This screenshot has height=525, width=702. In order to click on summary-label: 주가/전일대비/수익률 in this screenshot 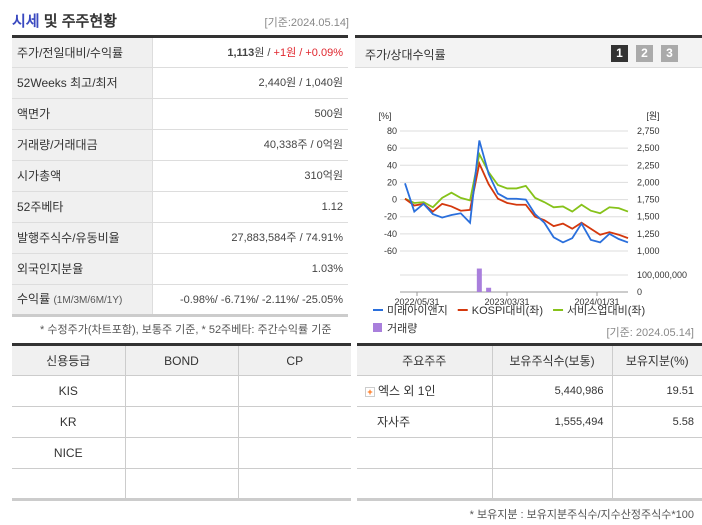, I will do `click(82, 52)`.